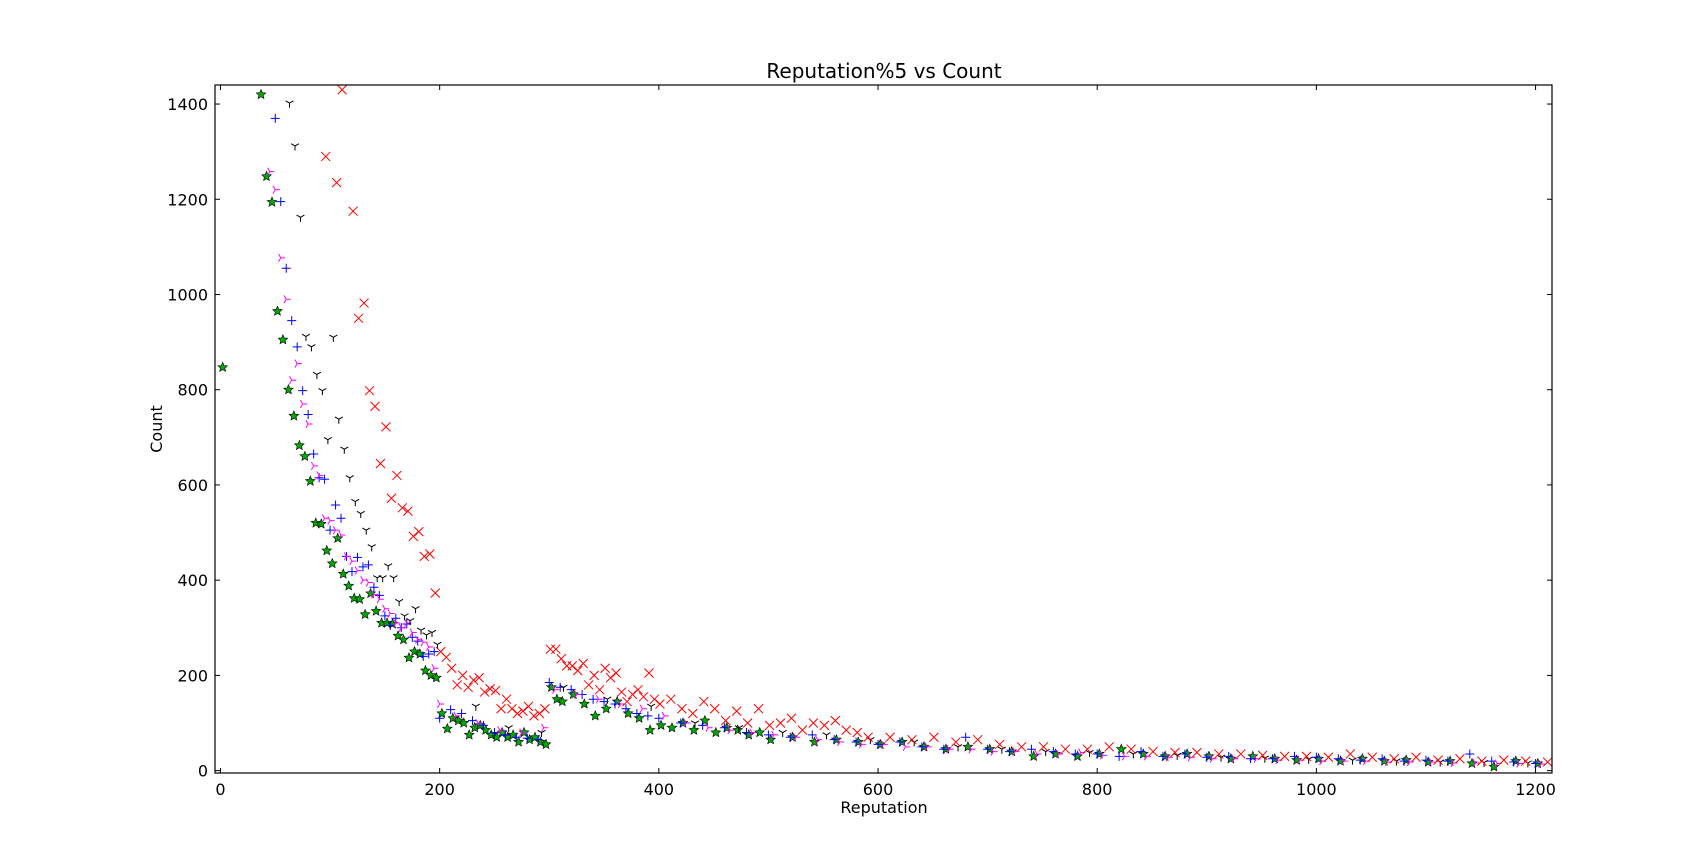 This screenshot has height=852, width=1707. What do you see at coordinates (192, 390) in the screenshot?
I see `y-tick-label: 800` at bounding box center [192, 390].